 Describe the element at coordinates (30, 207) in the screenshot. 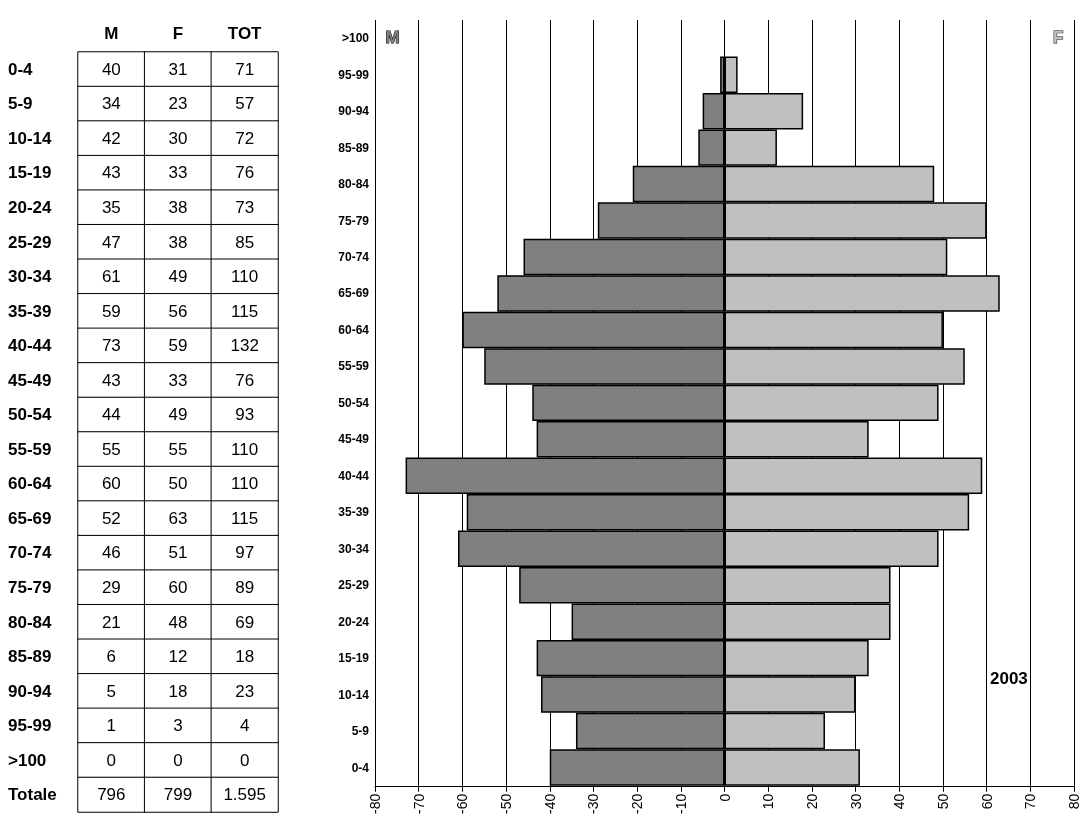

I see `y-tick-label: 20-24` at that location.